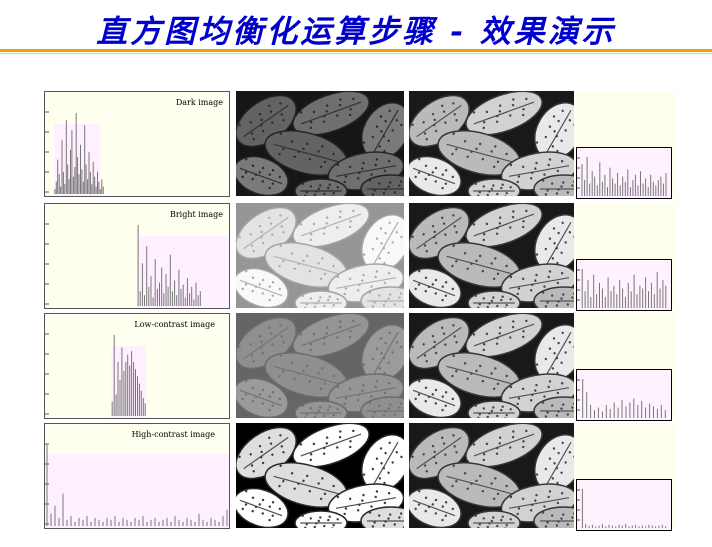 The image size is (712, 547). Describe the element at coordinates (173, 434) in the screenshot. I see `histogram-label: High-contrast image` at that location.